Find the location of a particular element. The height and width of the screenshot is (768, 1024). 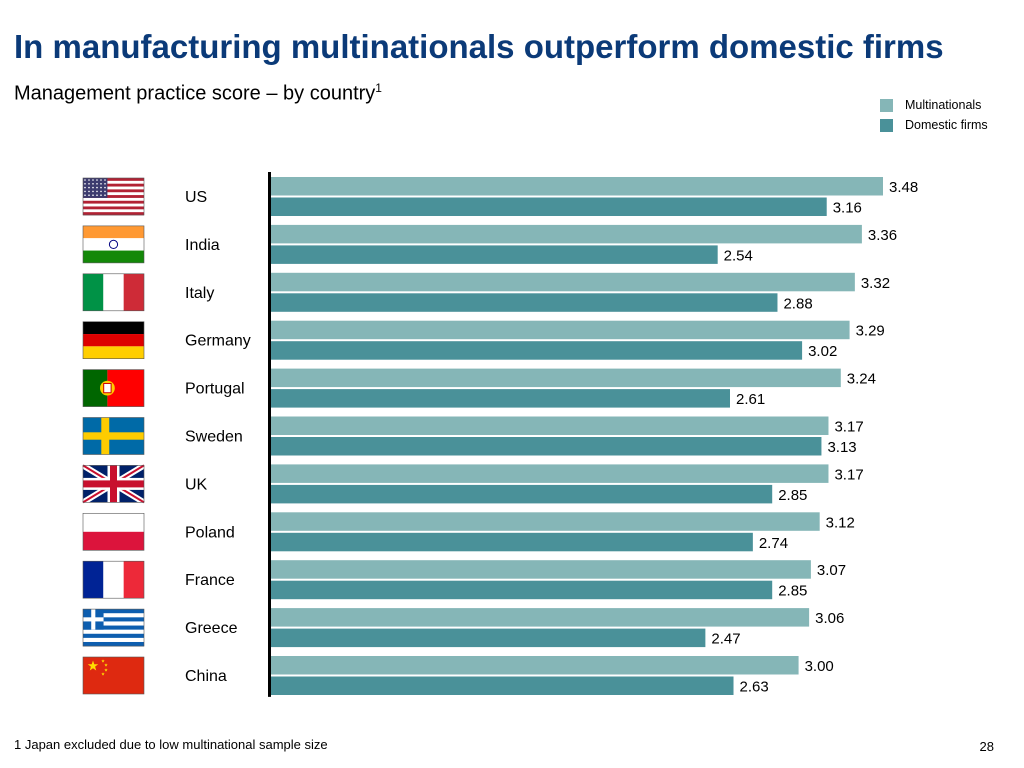

chart-row-sweden: Sweden 3.17 3.13 is located at coordinates (473, 436).